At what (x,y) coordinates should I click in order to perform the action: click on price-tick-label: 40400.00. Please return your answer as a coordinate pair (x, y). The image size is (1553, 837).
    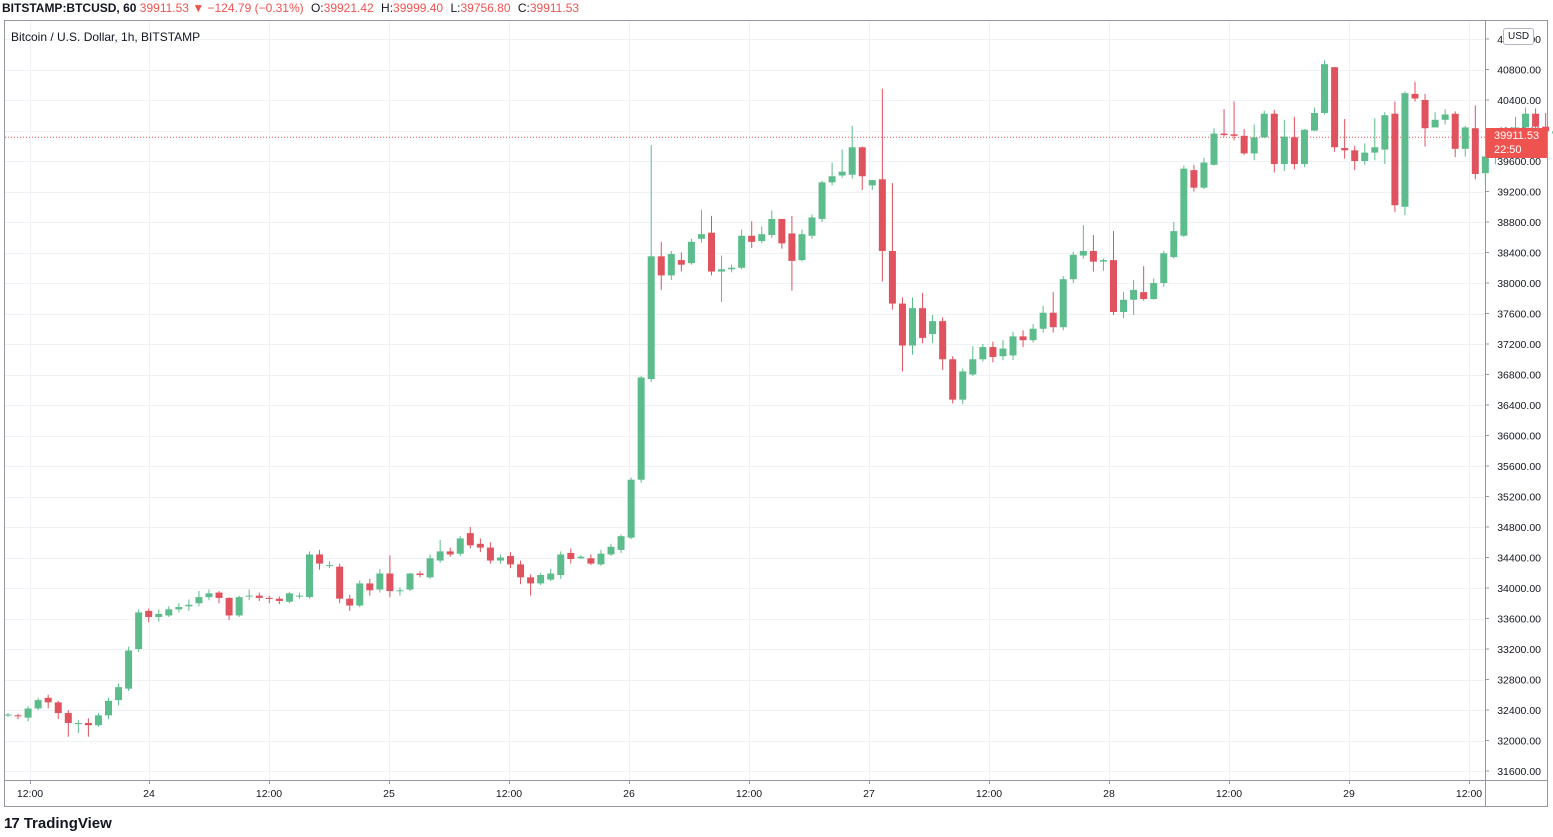
    Looking at the image, I should click on (1519, 101).